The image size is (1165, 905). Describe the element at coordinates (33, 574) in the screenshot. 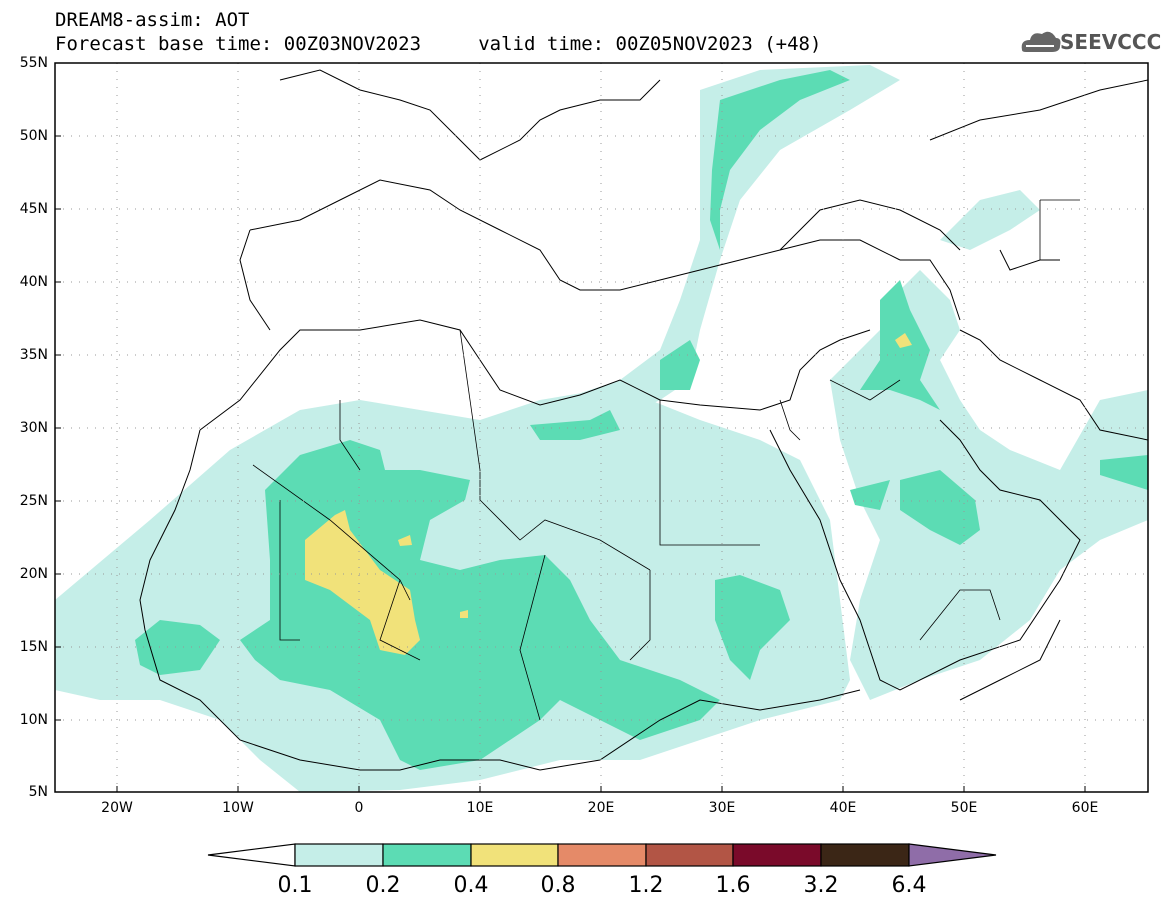

I see `lat-label: 20N` at that location.